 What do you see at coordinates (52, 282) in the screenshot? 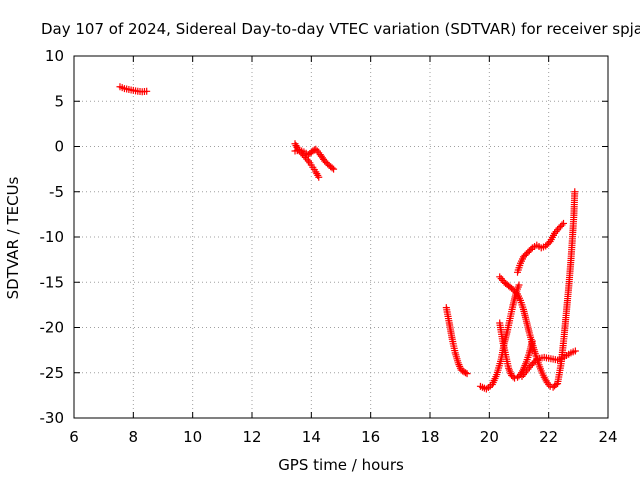
I see `y-tick-label: -15` at bounding box center [52, 282].